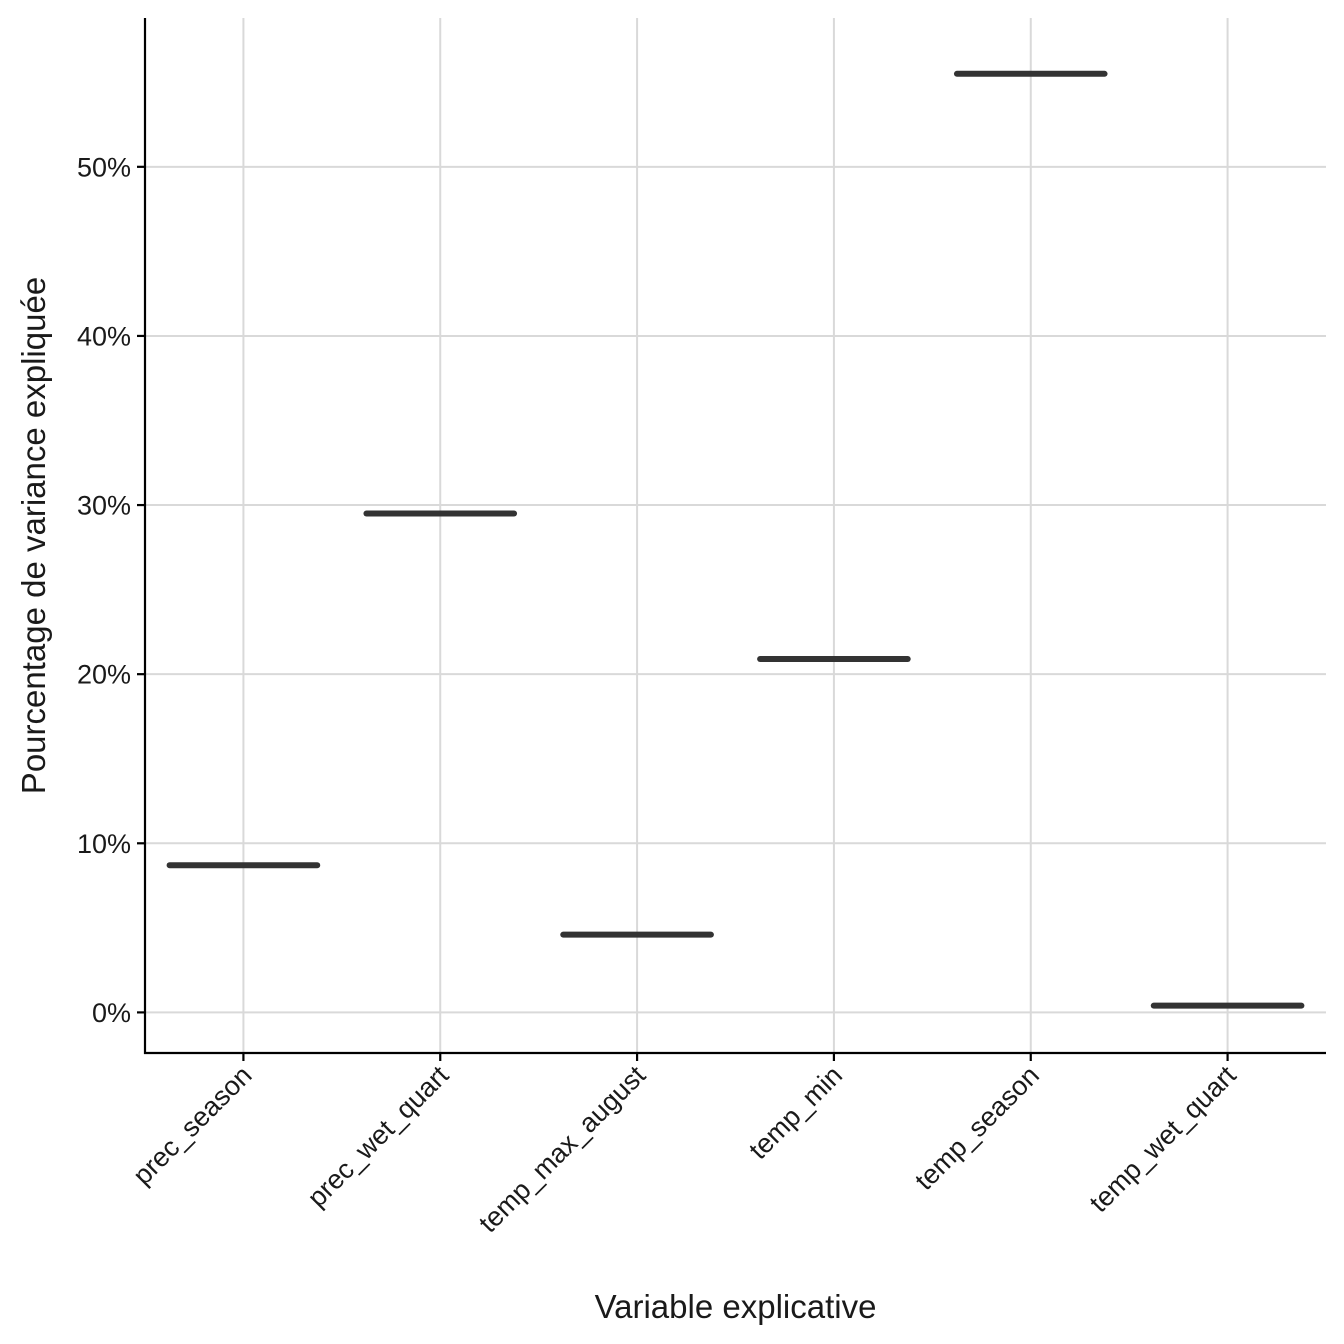 The height and width of the screenshot is (1344, 1344). What do you see at coordinates (33, 535) in the screenshot?
I see `y-axis-title: Pourcentage de variance expliquée` at bounding box center [33, 535].